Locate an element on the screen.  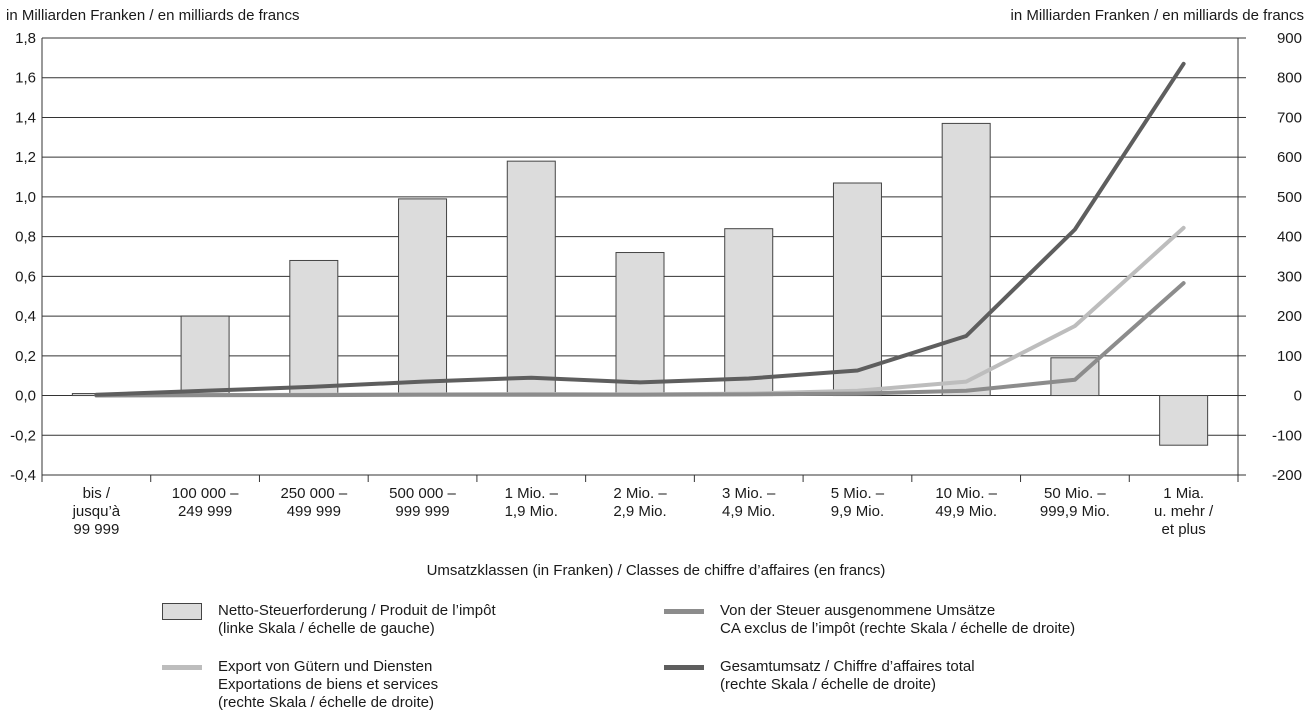
x-category-label-line: 250 000 – is located at coordinates (313, 493).